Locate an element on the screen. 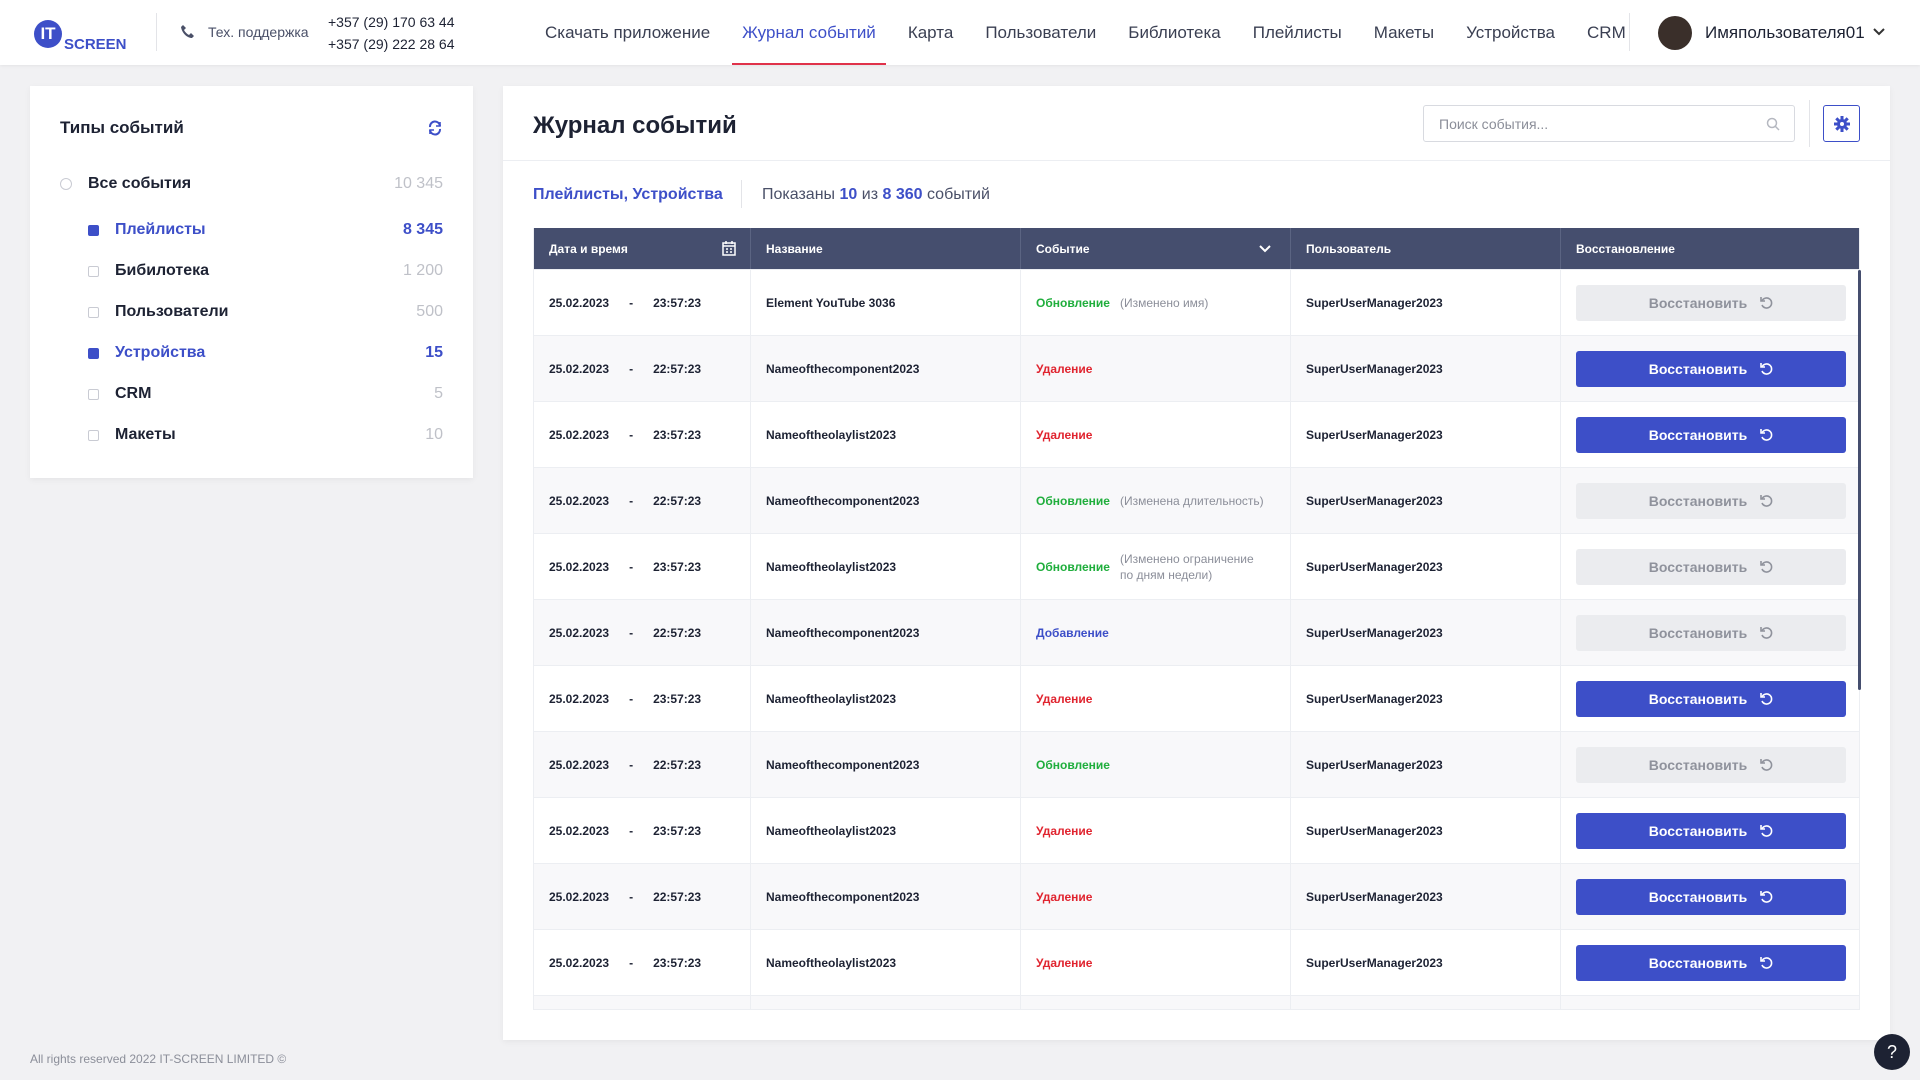 This screenshot has height=1080, width=1920. cell-event: Обновление(Изменено имя) is located at coordinates (1156, 302).